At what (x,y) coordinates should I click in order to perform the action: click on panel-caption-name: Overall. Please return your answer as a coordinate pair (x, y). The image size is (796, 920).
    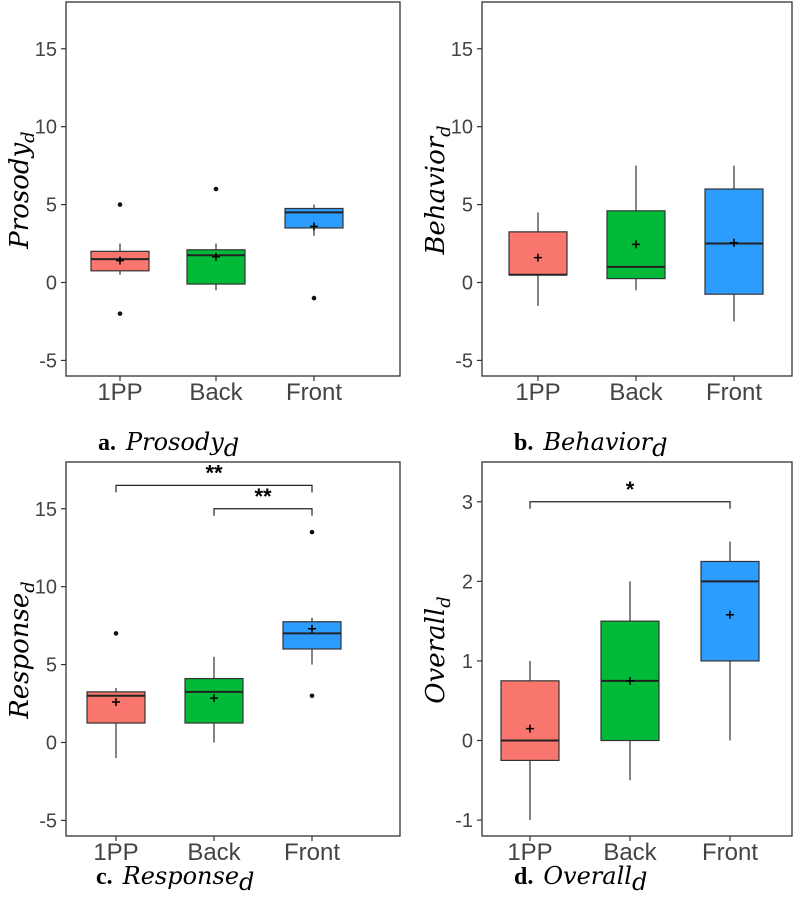
    Looking at the image, I should click on (587, 876).